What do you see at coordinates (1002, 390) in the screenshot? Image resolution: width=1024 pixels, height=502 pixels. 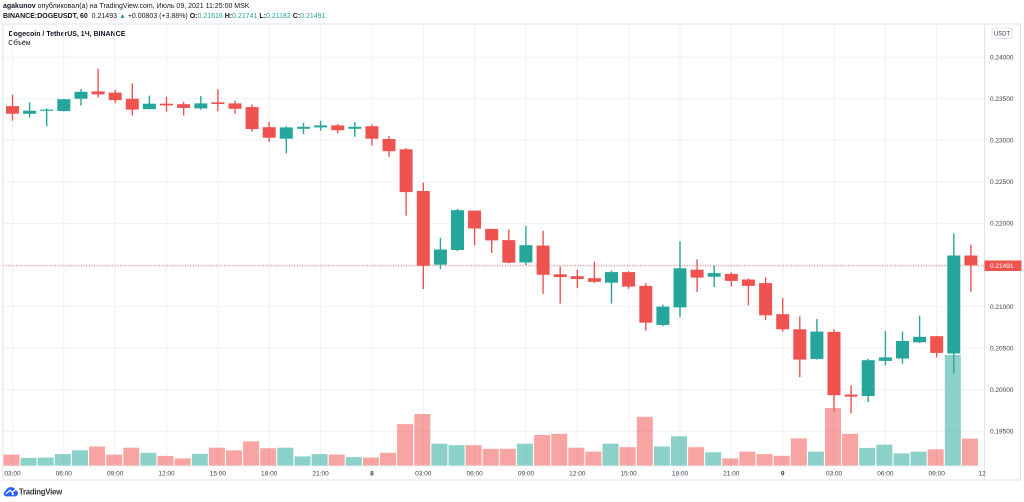 I see `svg-text: 0.20000` at bounding box center [1002, 390].